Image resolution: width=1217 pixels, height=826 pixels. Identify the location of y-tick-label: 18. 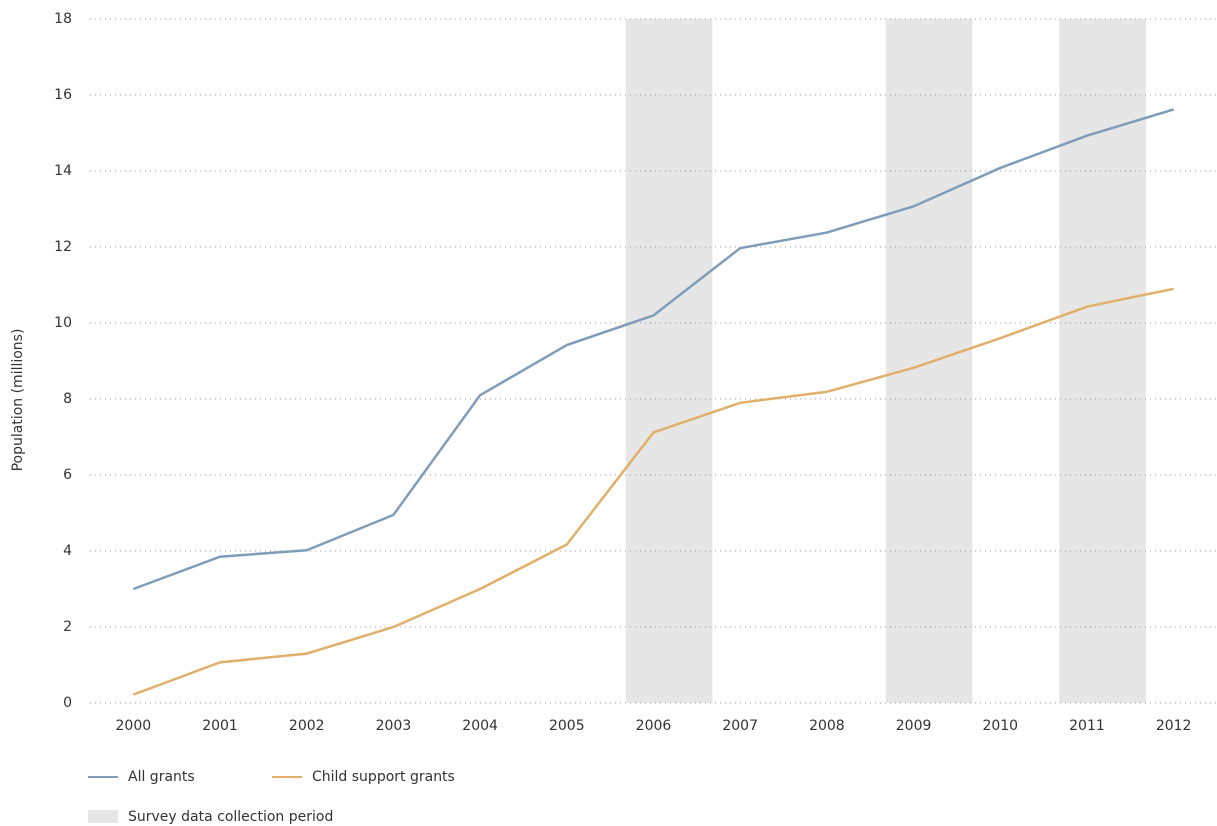
(63, 19).